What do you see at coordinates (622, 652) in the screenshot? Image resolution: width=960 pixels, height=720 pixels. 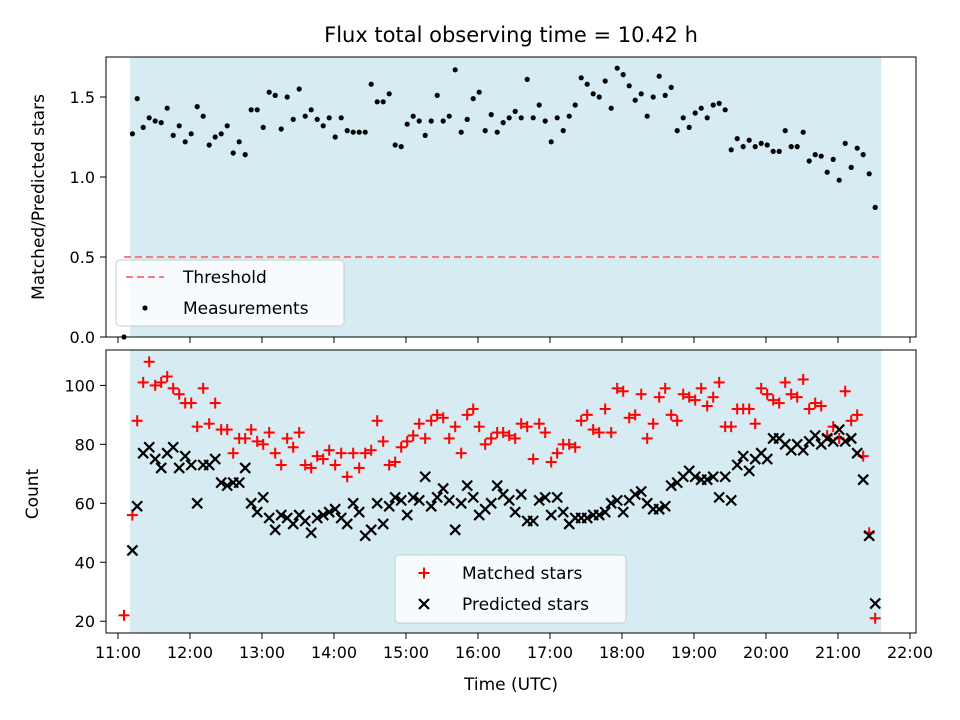 I see `x-tick-label: 18:00` at bounding box center [622, 652].